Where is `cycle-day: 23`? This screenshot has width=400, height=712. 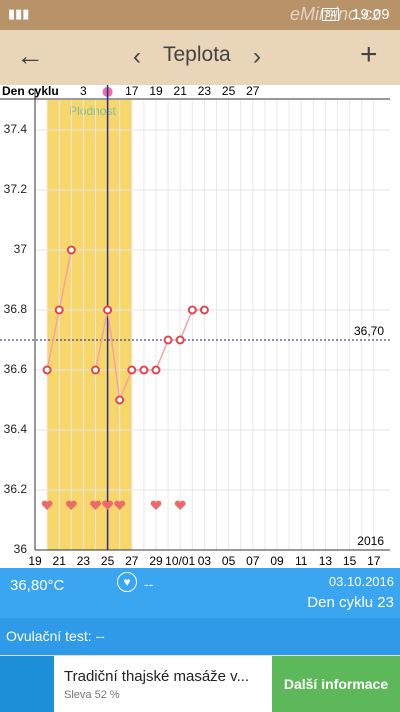
cycle-day: 23 is located at coordinates (205, 91).